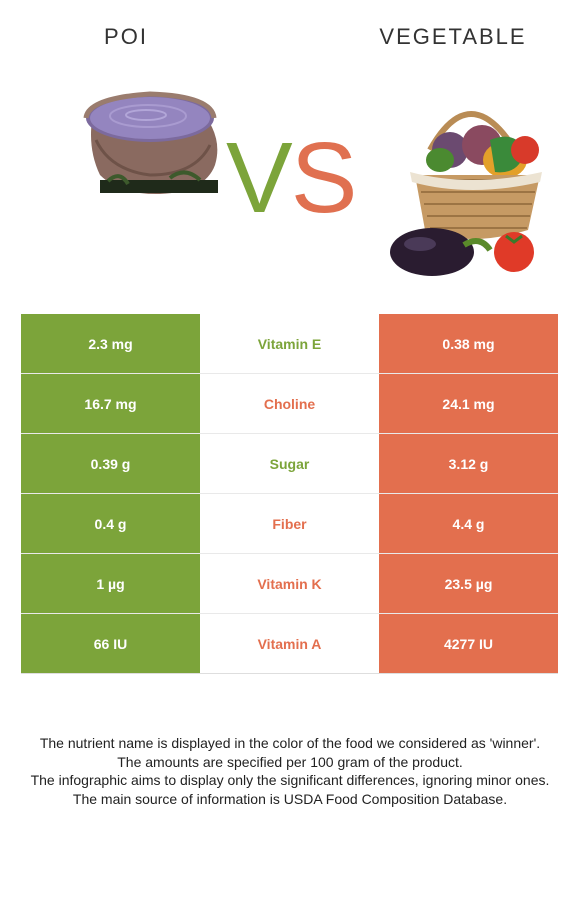  I want to click on right-food-title: VEGETABLE, so click(453, 36).